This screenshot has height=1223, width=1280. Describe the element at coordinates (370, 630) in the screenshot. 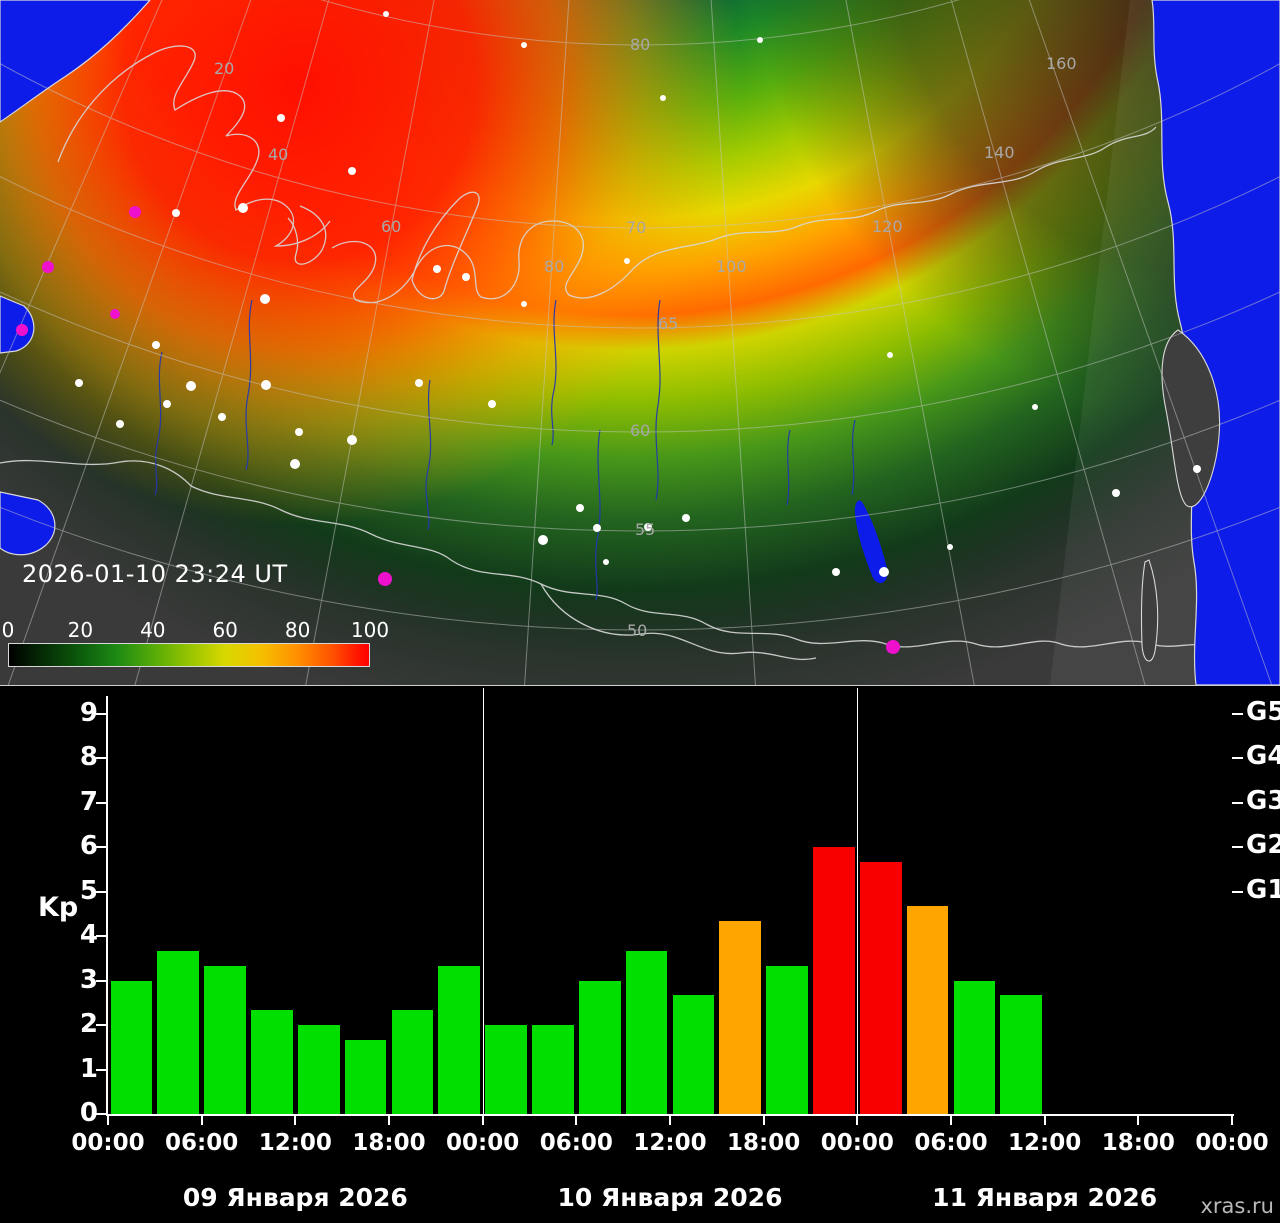

I see `colorbar-tick-label: 100` at that location.